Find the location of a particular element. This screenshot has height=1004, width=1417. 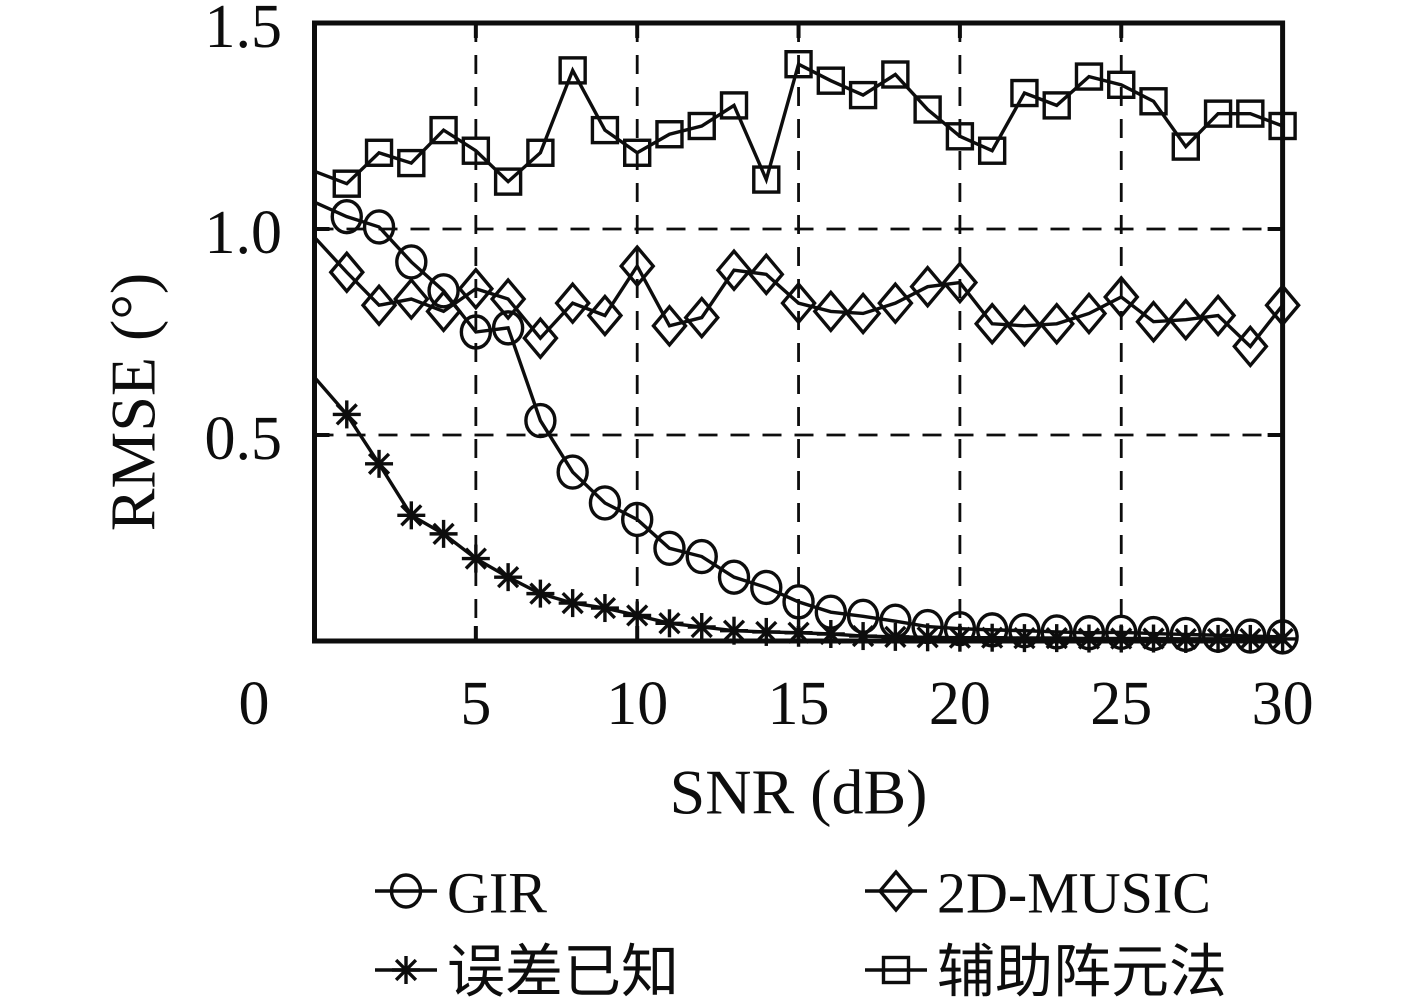

series-auxiliary-array-markers is located at coordinates (814, 124).